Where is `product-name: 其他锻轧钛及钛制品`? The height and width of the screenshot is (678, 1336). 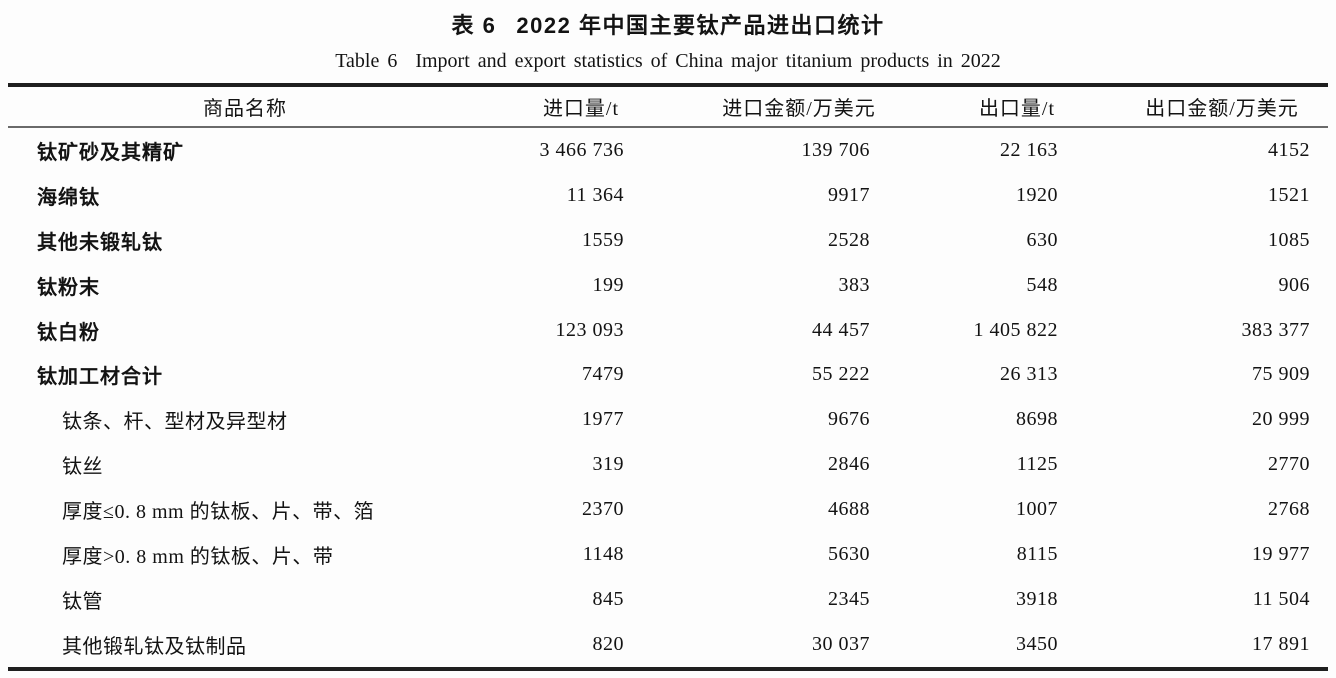 product-name: 其他锻轧钛及钛制品 is located at coordinates (154, 646).